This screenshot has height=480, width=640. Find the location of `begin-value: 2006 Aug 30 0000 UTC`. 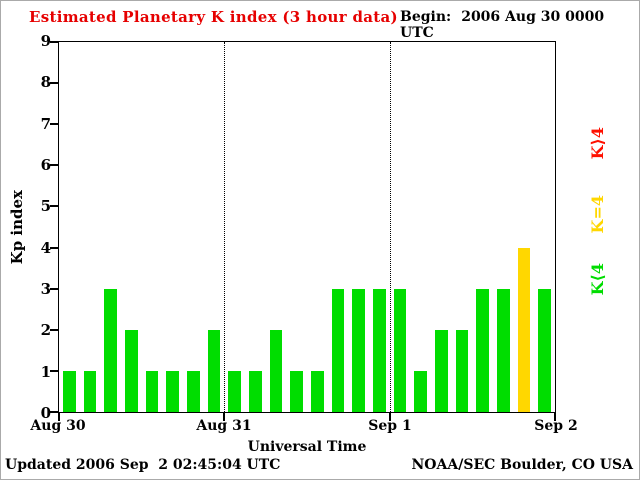

begin-value: 2006 Aug 30 0000 UTC is located at coordinates (502, 25).